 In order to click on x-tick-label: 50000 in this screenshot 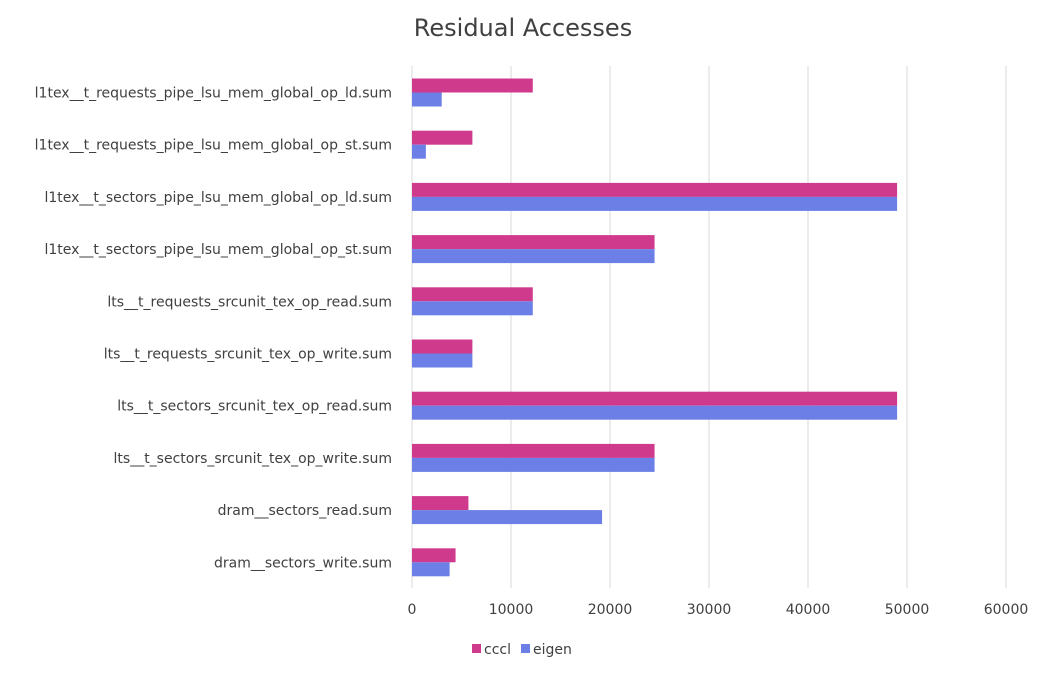, I will do `click(907, 610)`.